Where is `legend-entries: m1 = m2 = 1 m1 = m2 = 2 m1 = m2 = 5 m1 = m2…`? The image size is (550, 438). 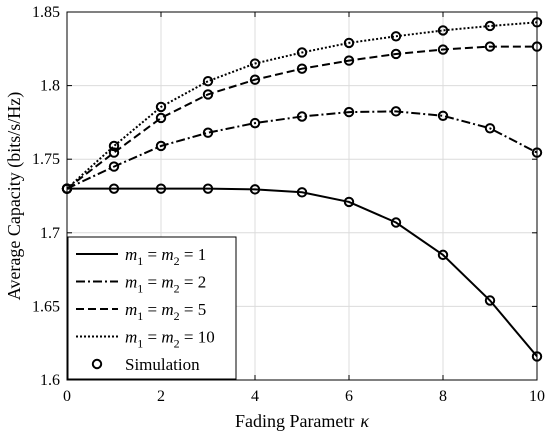
legend-entries: m1 = m2 = 1 m1 = m2 = 2 m1 = m2 = 5 m1 = m2… is located at coordinates (145, 309).